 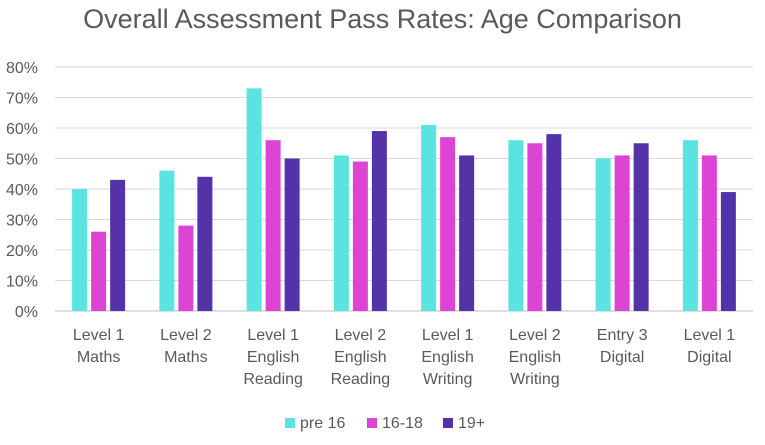 What do you see at coordinates (447, 357) in the screenshot?
I see `x-tick-label: Level 1 English Writing` at bounding box center [447, 357].